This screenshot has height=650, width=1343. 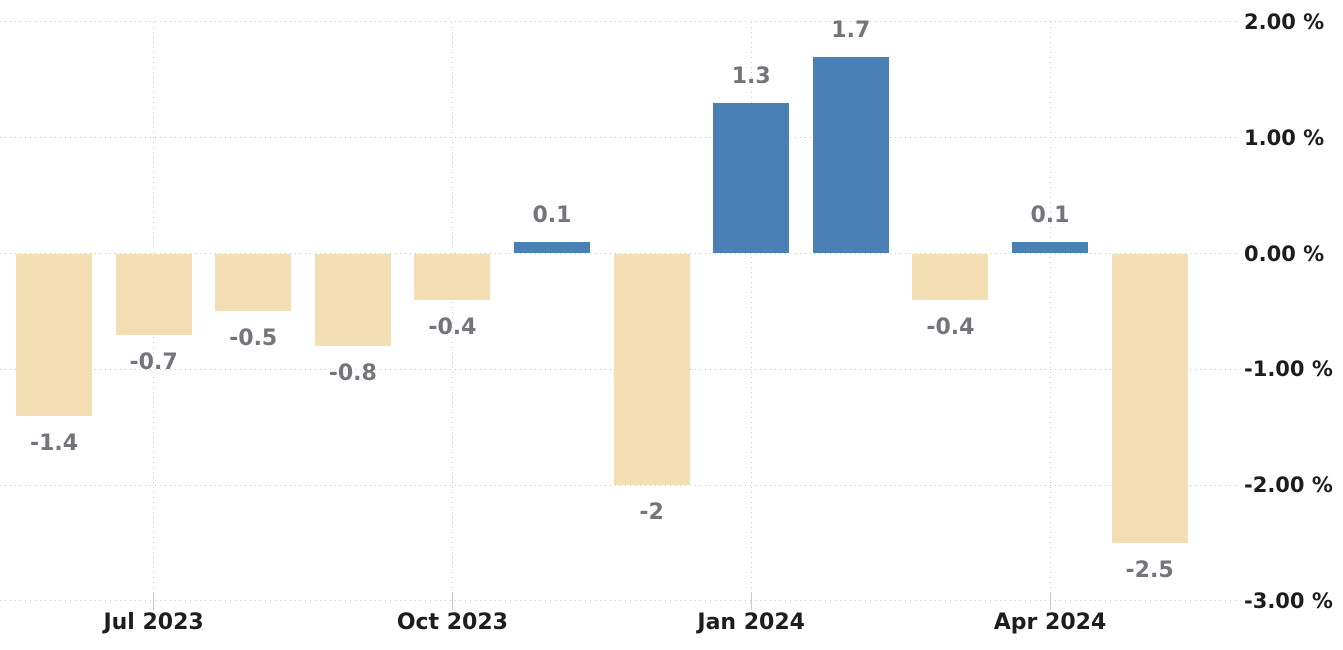 What do you see at coordinates (1288, 485) in the screenshot?
I see `y-axis-tick-label: -2.00 %` at bounding box center [1288, 485].